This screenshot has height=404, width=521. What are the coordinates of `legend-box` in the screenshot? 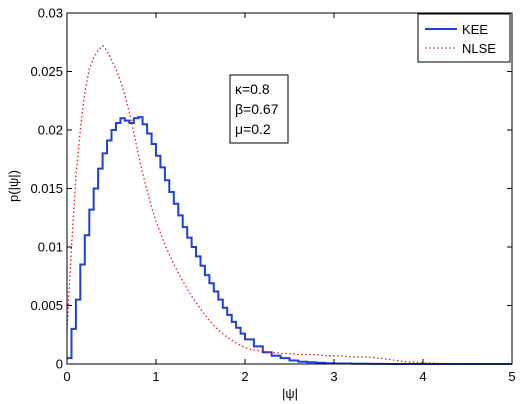 It's located at (464, 38).